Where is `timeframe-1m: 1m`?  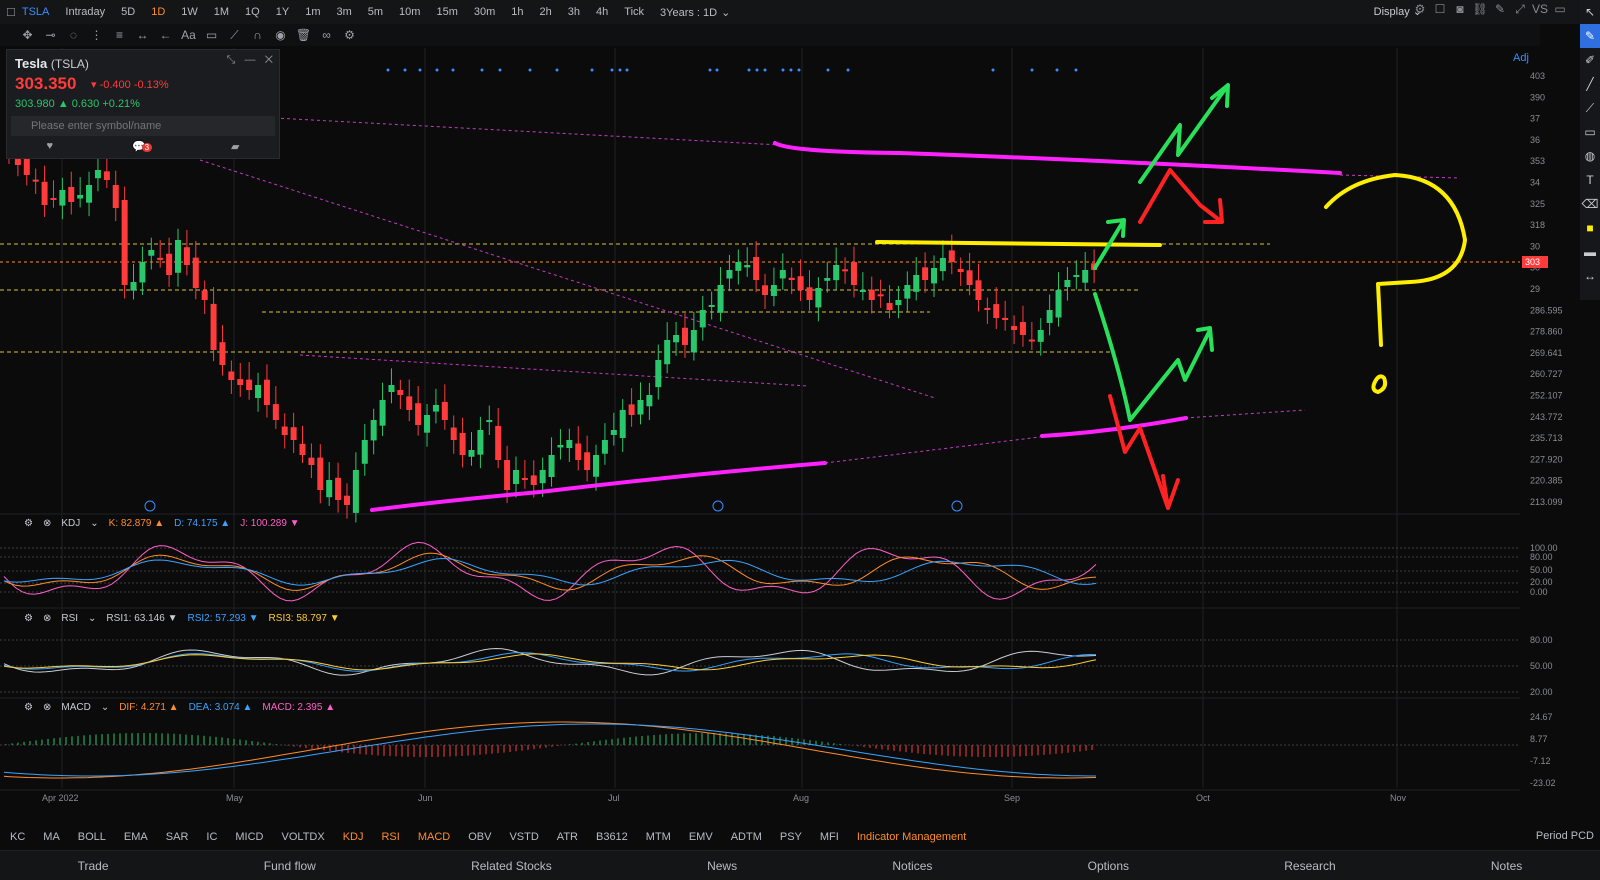 timeframe-1m: 1m is located at coordinates (313, 12).